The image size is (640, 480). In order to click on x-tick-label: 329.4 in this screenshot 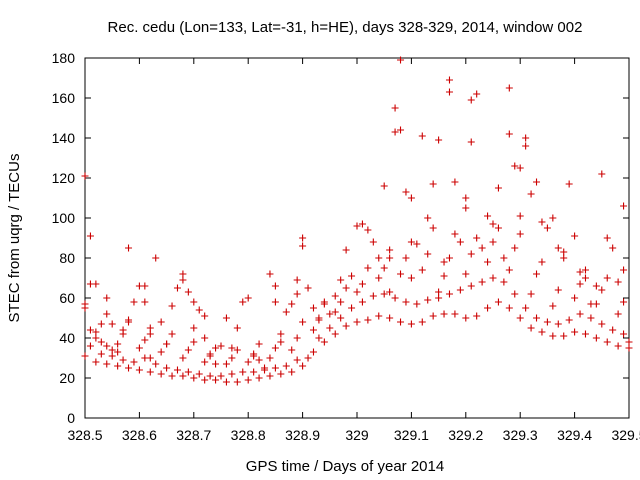, I will do `click(574, 435)`.